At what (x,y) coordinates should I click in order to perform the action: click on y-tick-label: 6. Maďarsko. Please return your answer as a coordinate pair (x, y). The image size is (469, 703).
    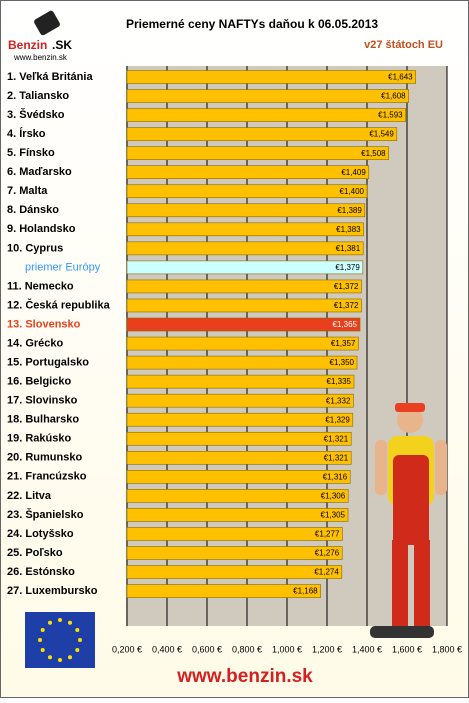
    Looking at the image, I should click on (39, 172).